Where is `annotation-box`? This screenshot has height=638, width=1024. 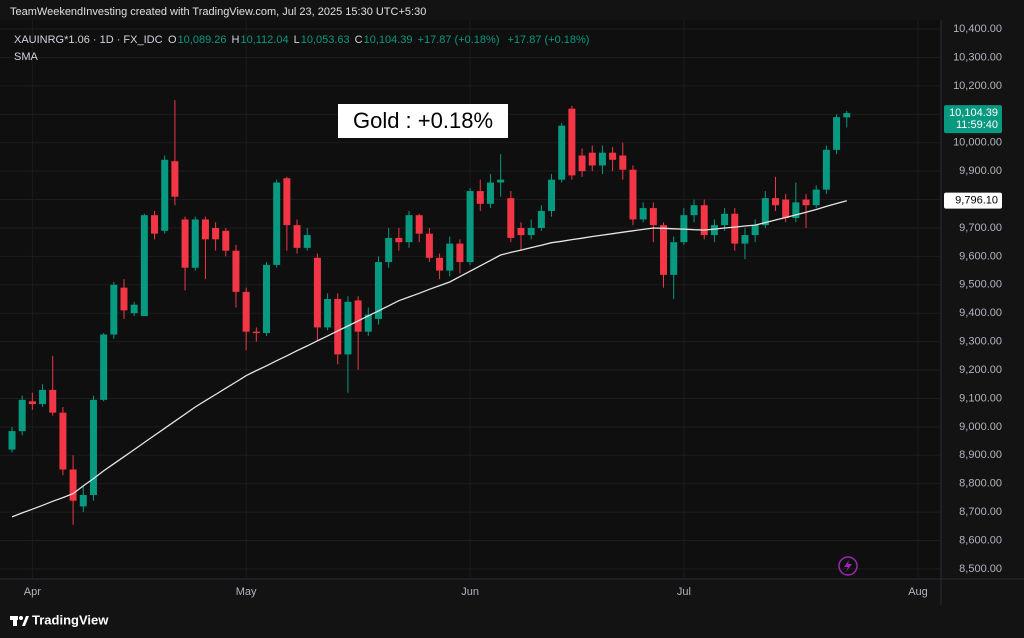 annotation-box is located at coordinates (423, 121).